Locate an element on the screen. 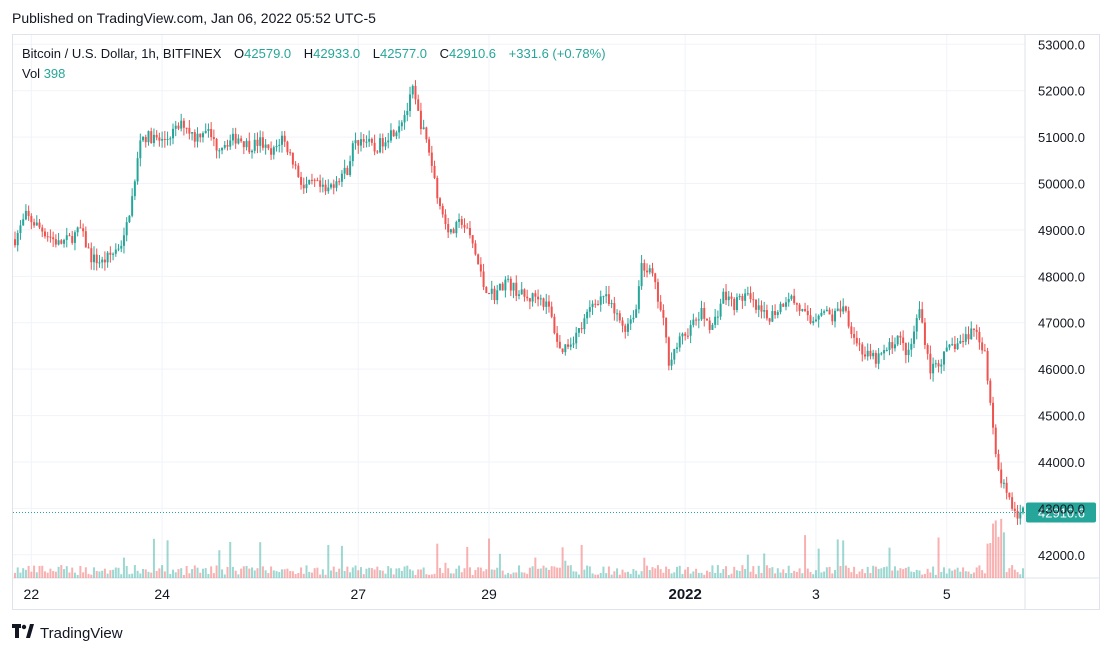  y-tick-label: 46000.0 is located at coordinates (1061, 369).